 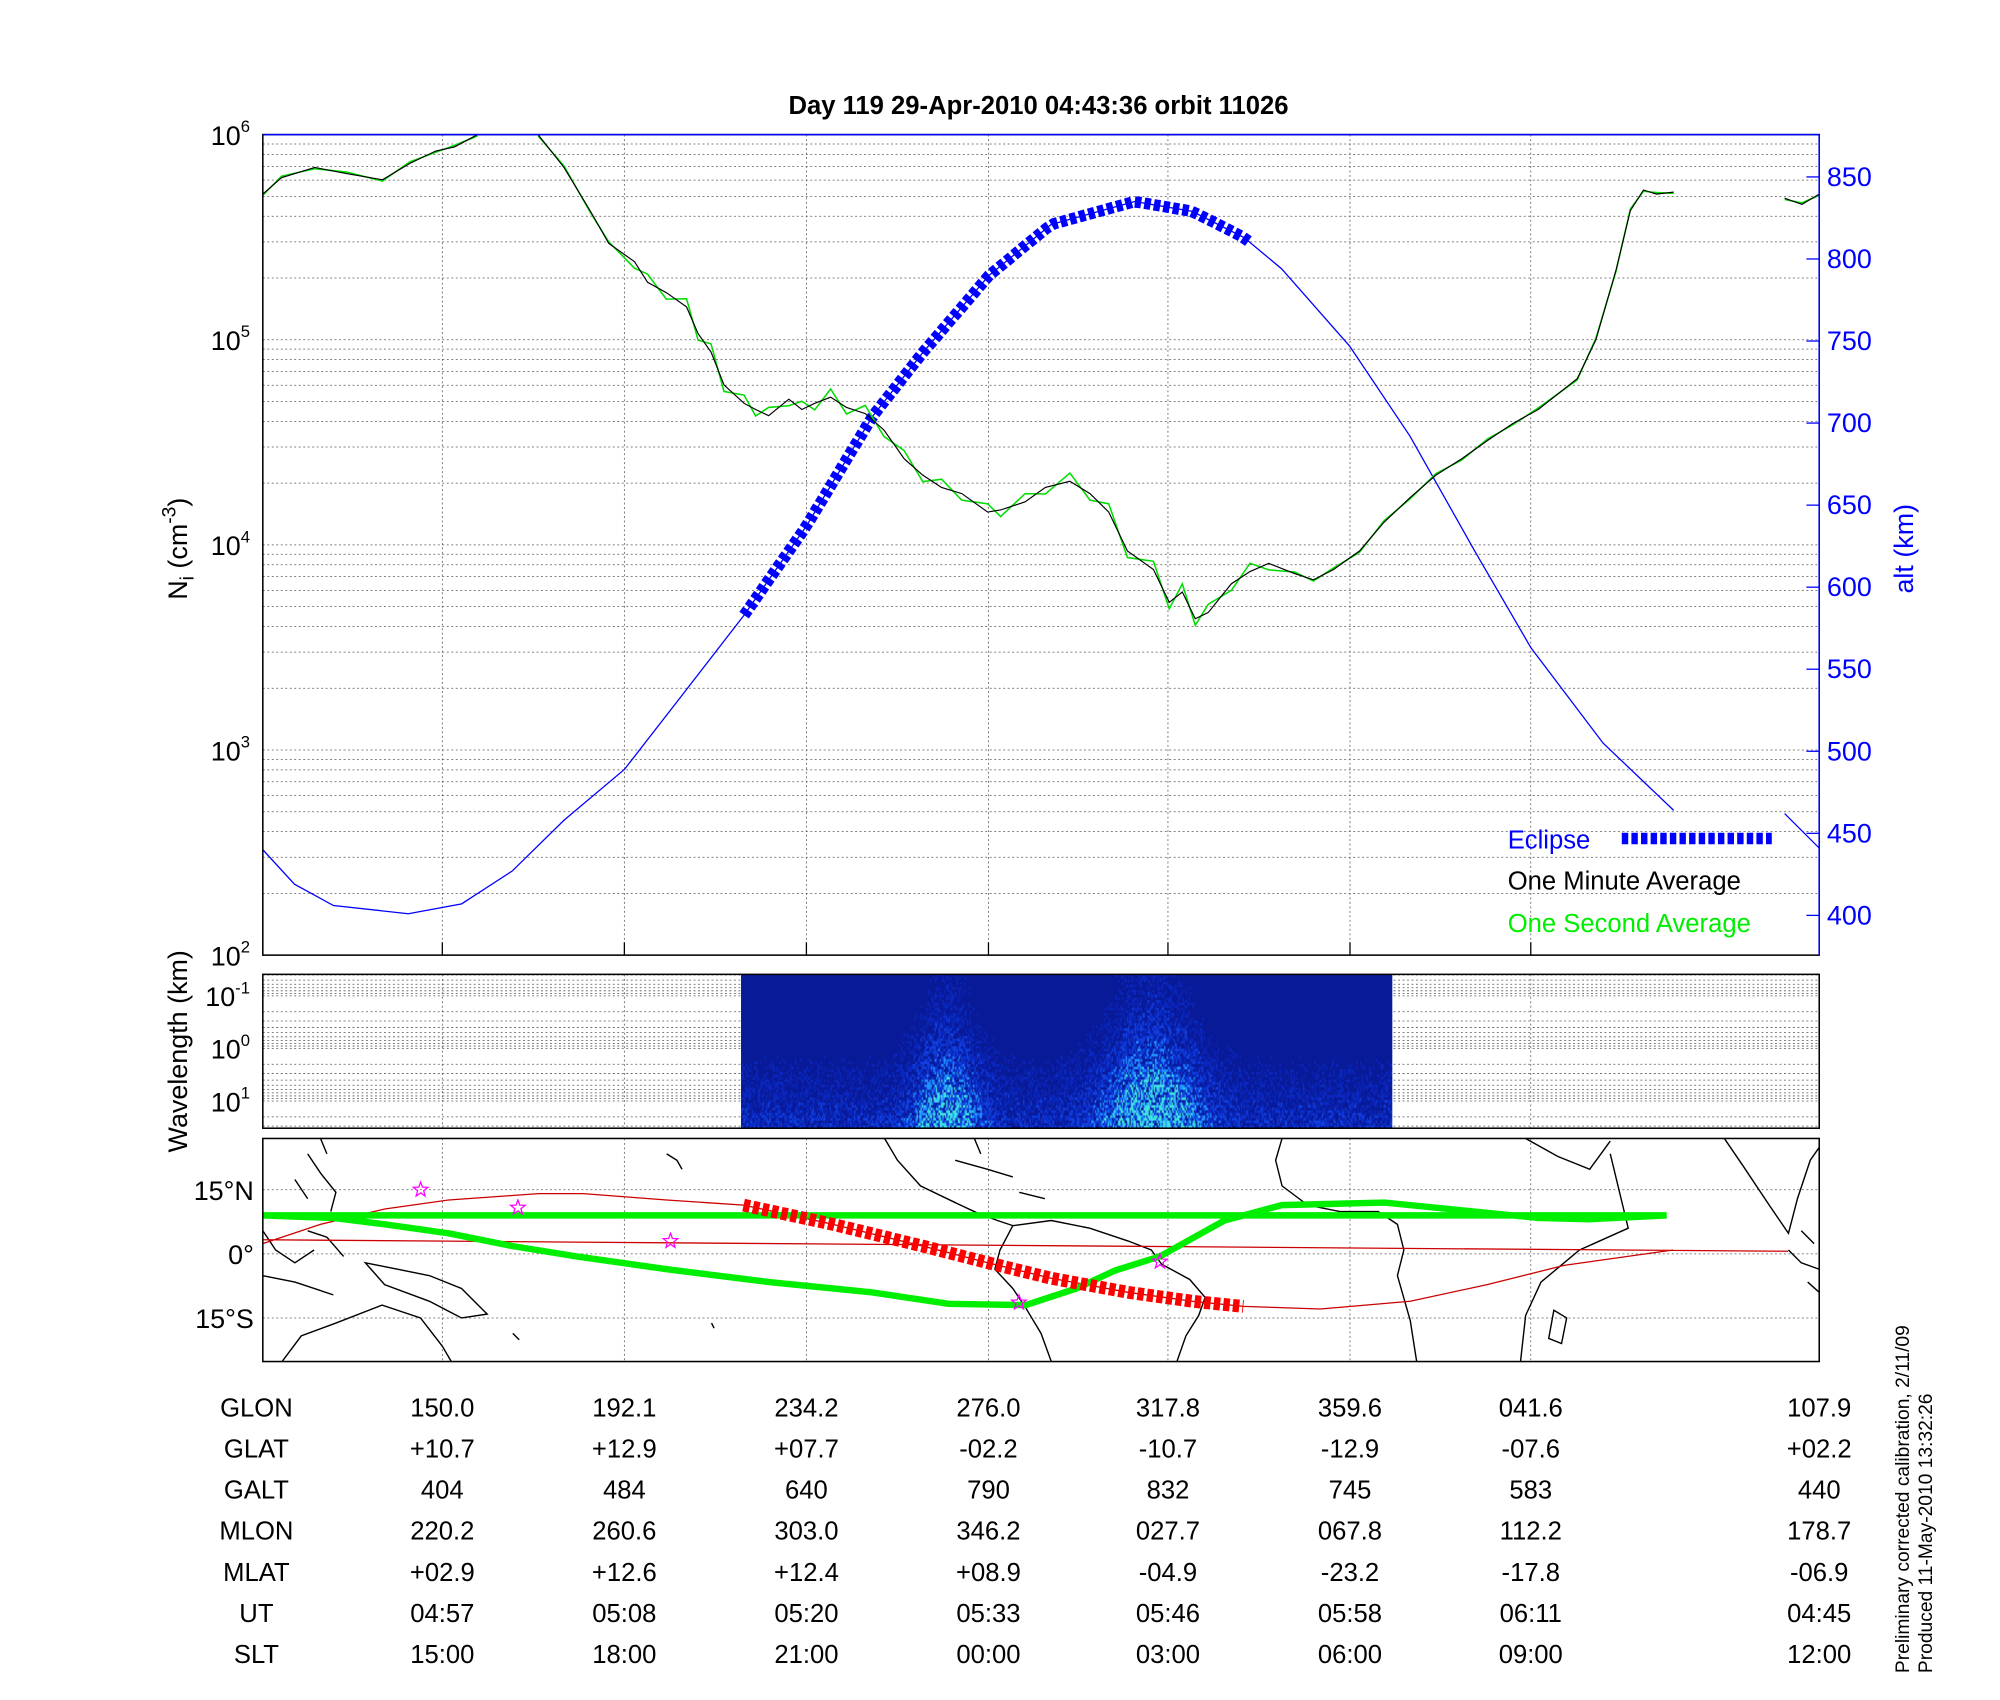 What do you see at coordinates (988, 1450) in the screenshot?
I see `table-cell: -02.2` at bounding box center [988, 1450].